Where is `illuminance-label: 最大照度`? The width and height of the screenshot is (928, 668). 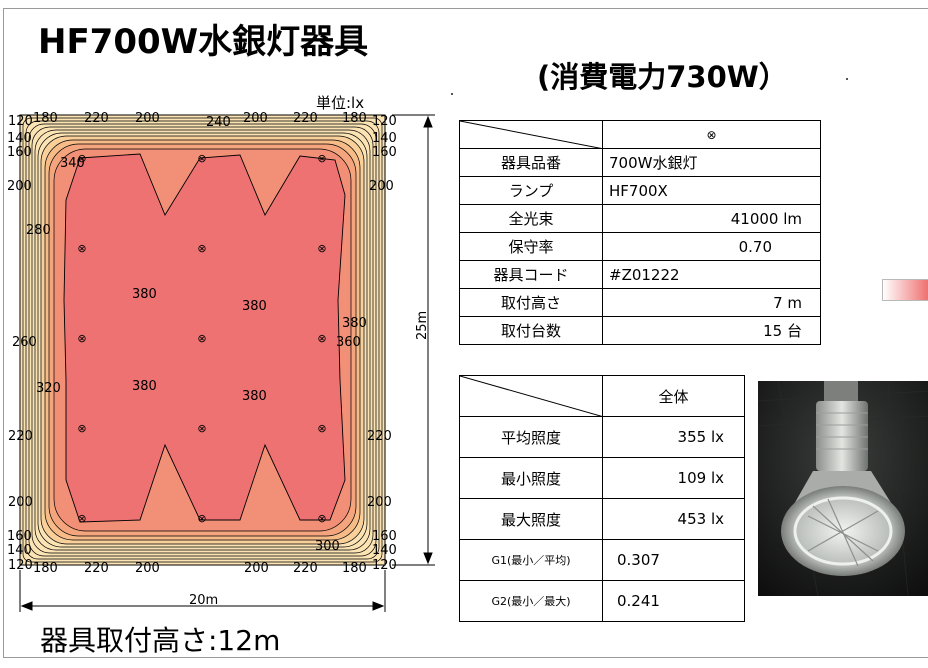
illuminance-label: 最大照度 is located at coordinates (531, 519).